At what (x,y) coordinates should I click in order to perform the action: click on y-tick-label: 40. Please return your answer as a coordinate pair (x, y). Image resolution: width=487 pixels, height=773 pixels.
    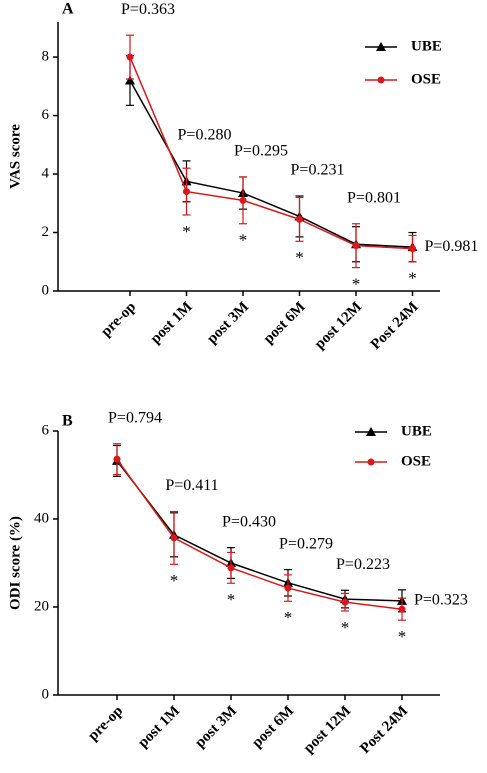
    Looking at the image, I should click on (41, 518).